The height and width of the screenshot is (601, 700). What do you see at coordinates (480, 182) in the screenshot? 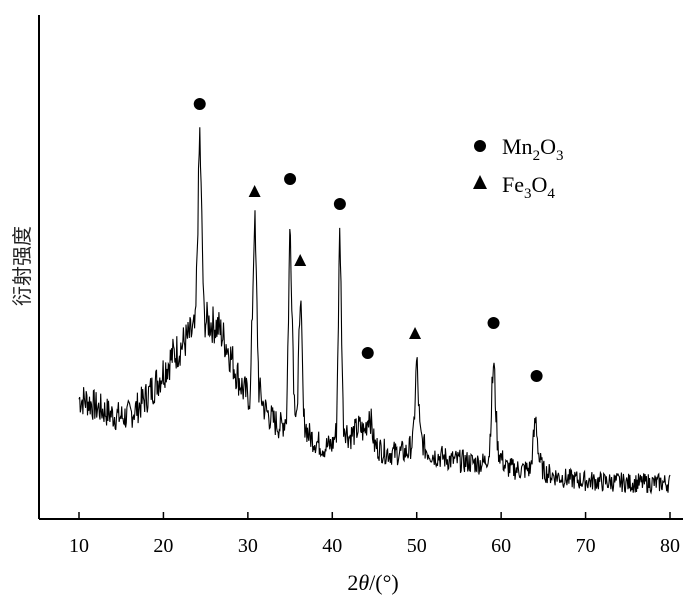
I see `legend-triangle-marker` at bounding box center [480, 182].